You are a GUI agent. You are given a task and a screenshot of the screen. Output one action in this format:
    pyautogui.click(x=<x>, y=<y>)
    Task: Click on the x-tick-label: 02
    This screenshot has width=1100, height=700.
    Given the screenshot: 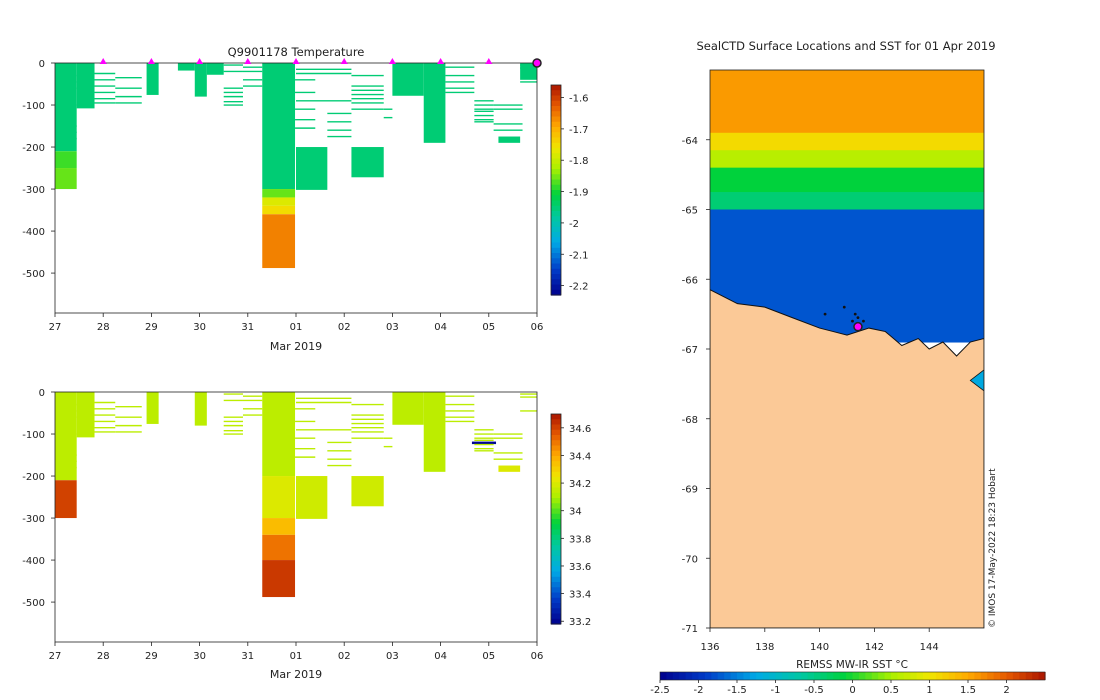 What is the action you would take?
    pyautogui.click(x=344, y=656)
    